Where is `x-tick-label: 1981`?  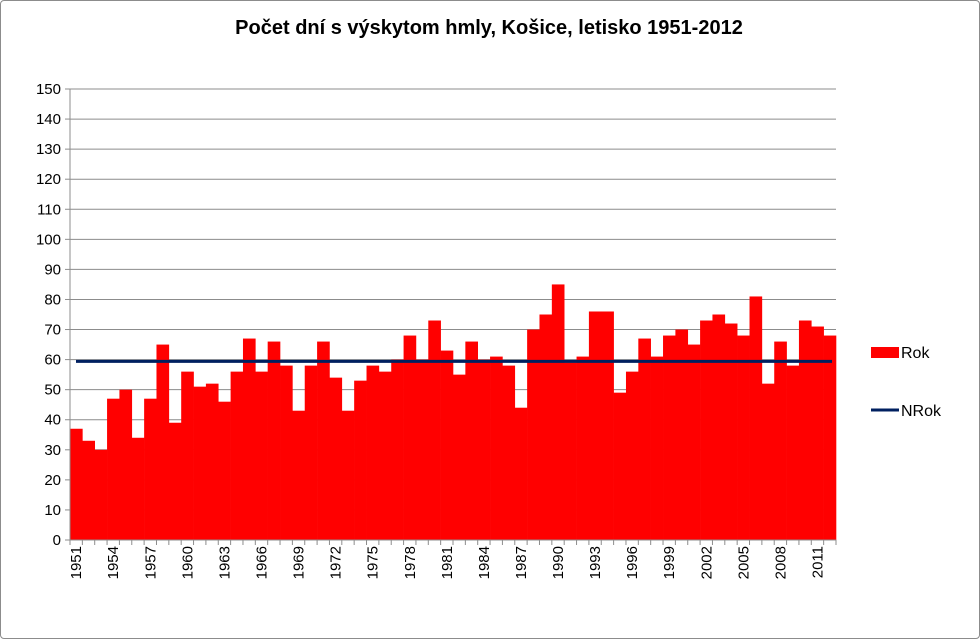 x-tick-label: 1981 is located at coordinates (447, 562).